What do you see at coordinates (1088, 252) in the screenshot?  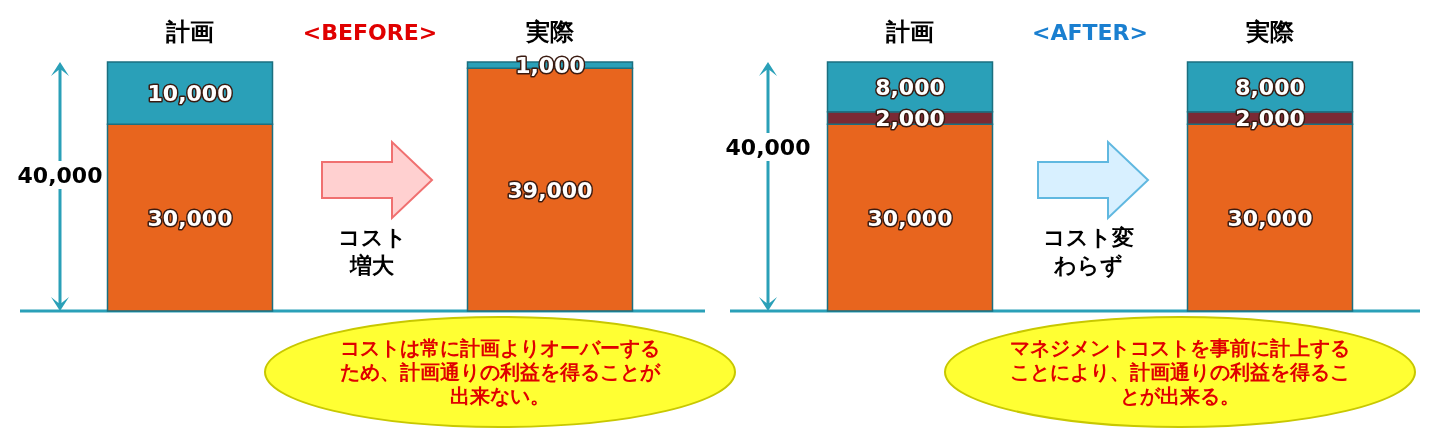 I see `annotation: コスト変わらず` at bounding box center [1088, 252].